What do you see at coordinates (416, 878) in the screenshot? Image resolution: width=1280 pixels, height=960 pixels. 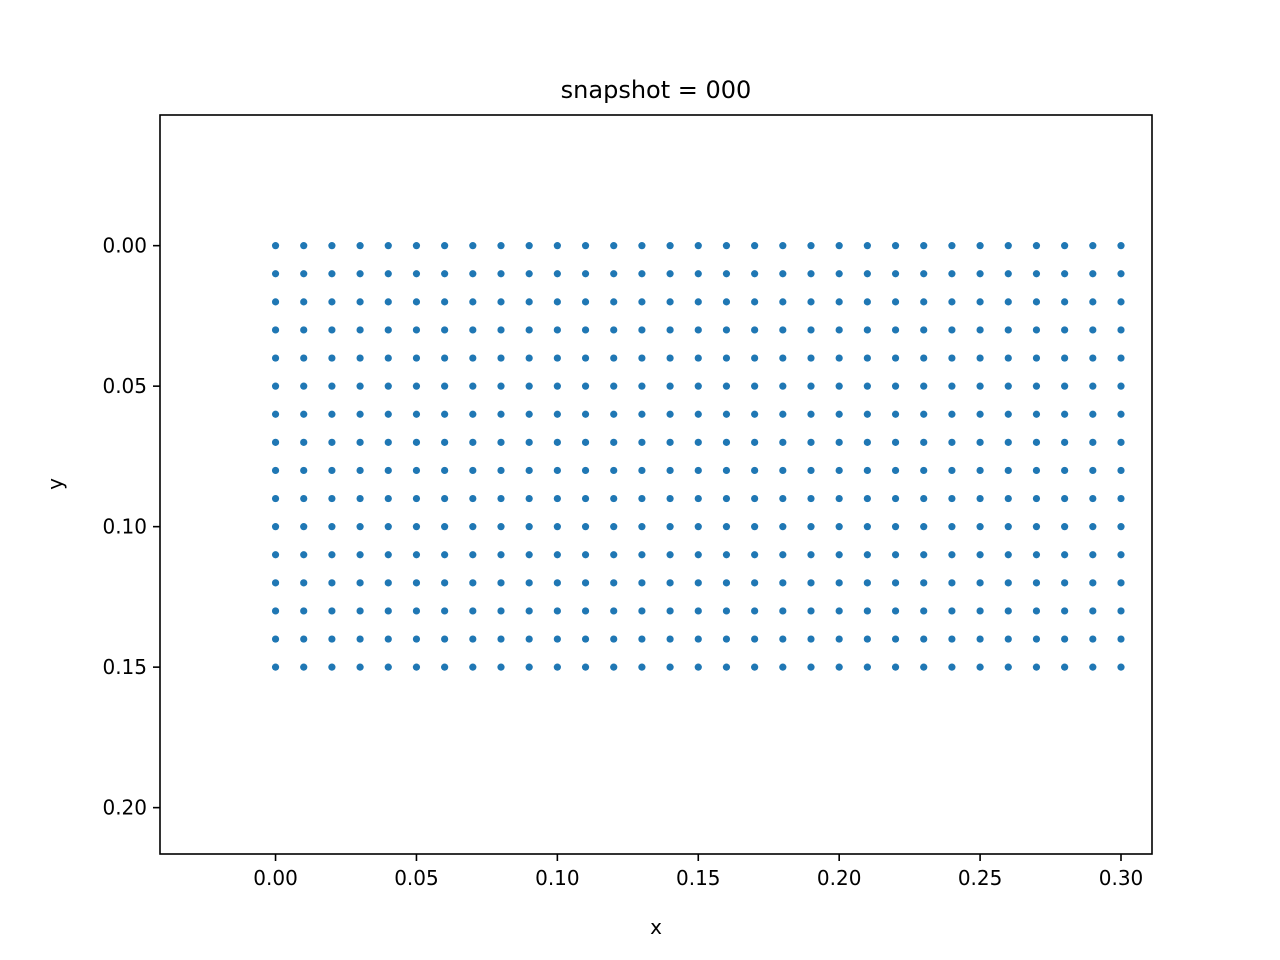 I see `x-tick-label: 0.05` at bounding box center [416, 878].